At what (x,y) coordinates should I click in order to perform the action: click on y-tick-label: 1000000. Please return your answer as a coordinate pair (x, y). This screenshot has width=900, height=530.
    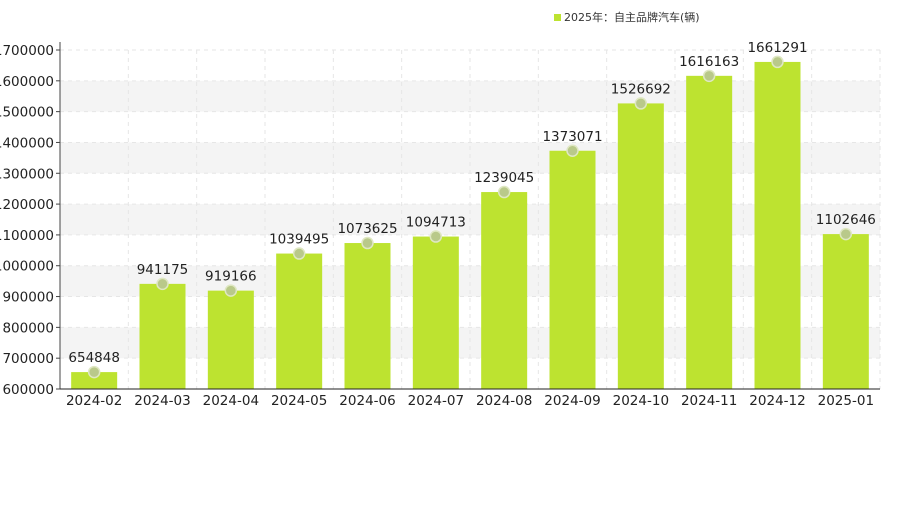
    Looking at the image, I should click on (27, 267).